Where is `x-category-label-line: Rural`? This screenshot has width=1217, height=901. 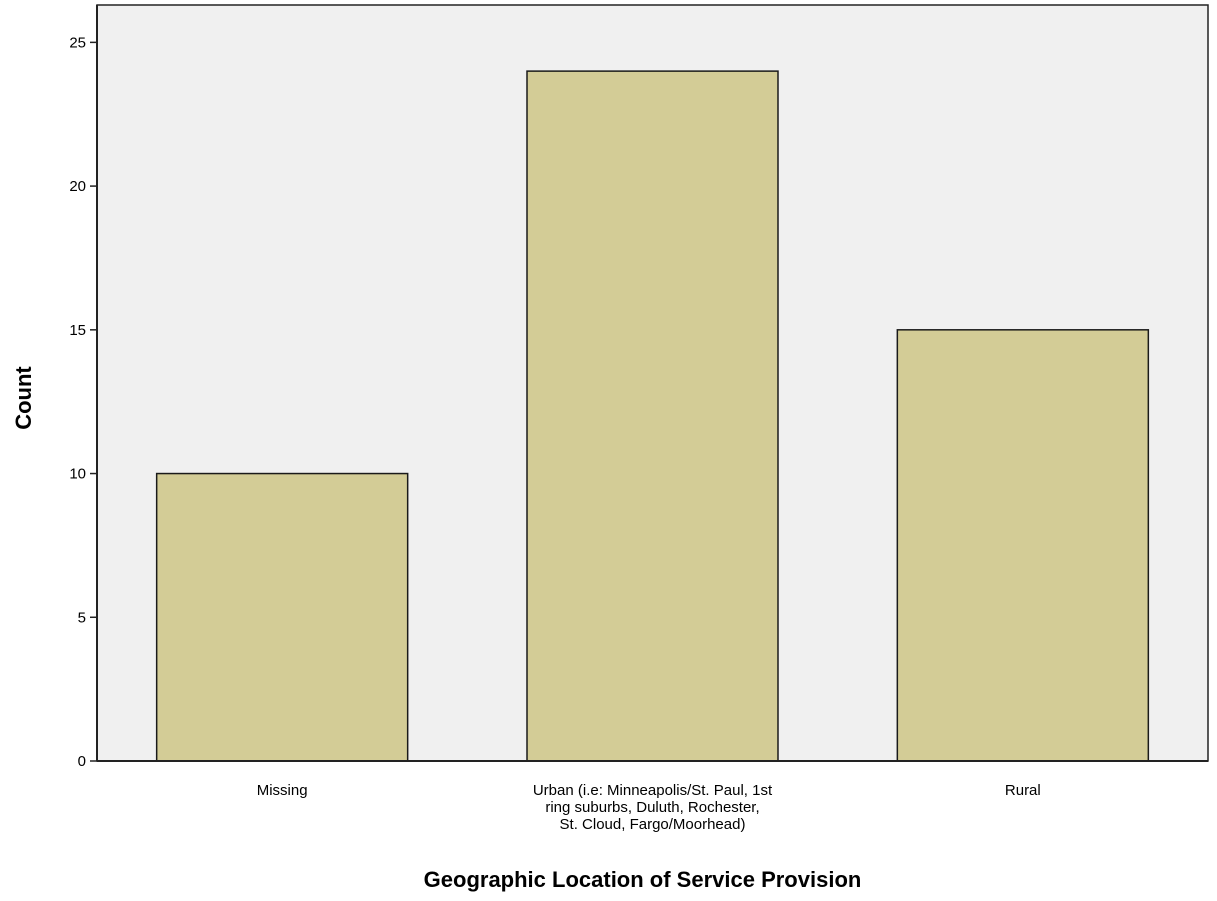
x-category-label-line: Rural is located at coordinates (1023, 790).